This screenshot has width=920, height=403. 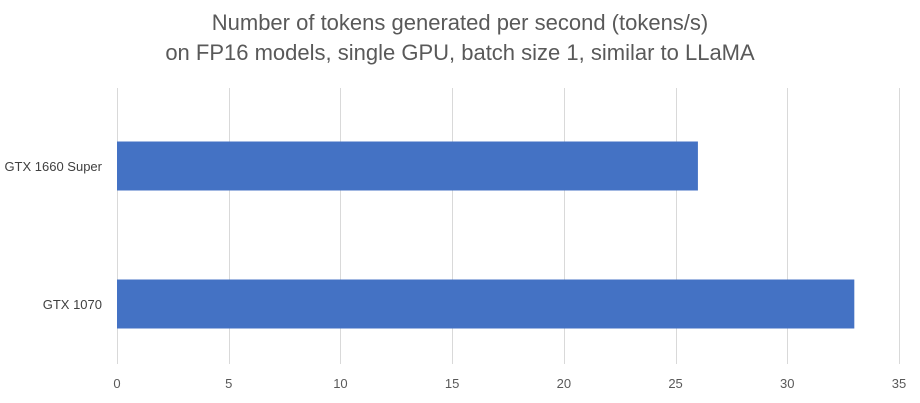 What do you see at coordinates (509, 383) in the screenshot?
I see `x-axis-tick-labels: 0 5 10 15 20 25 30 35` at bounding box center [509, 383].